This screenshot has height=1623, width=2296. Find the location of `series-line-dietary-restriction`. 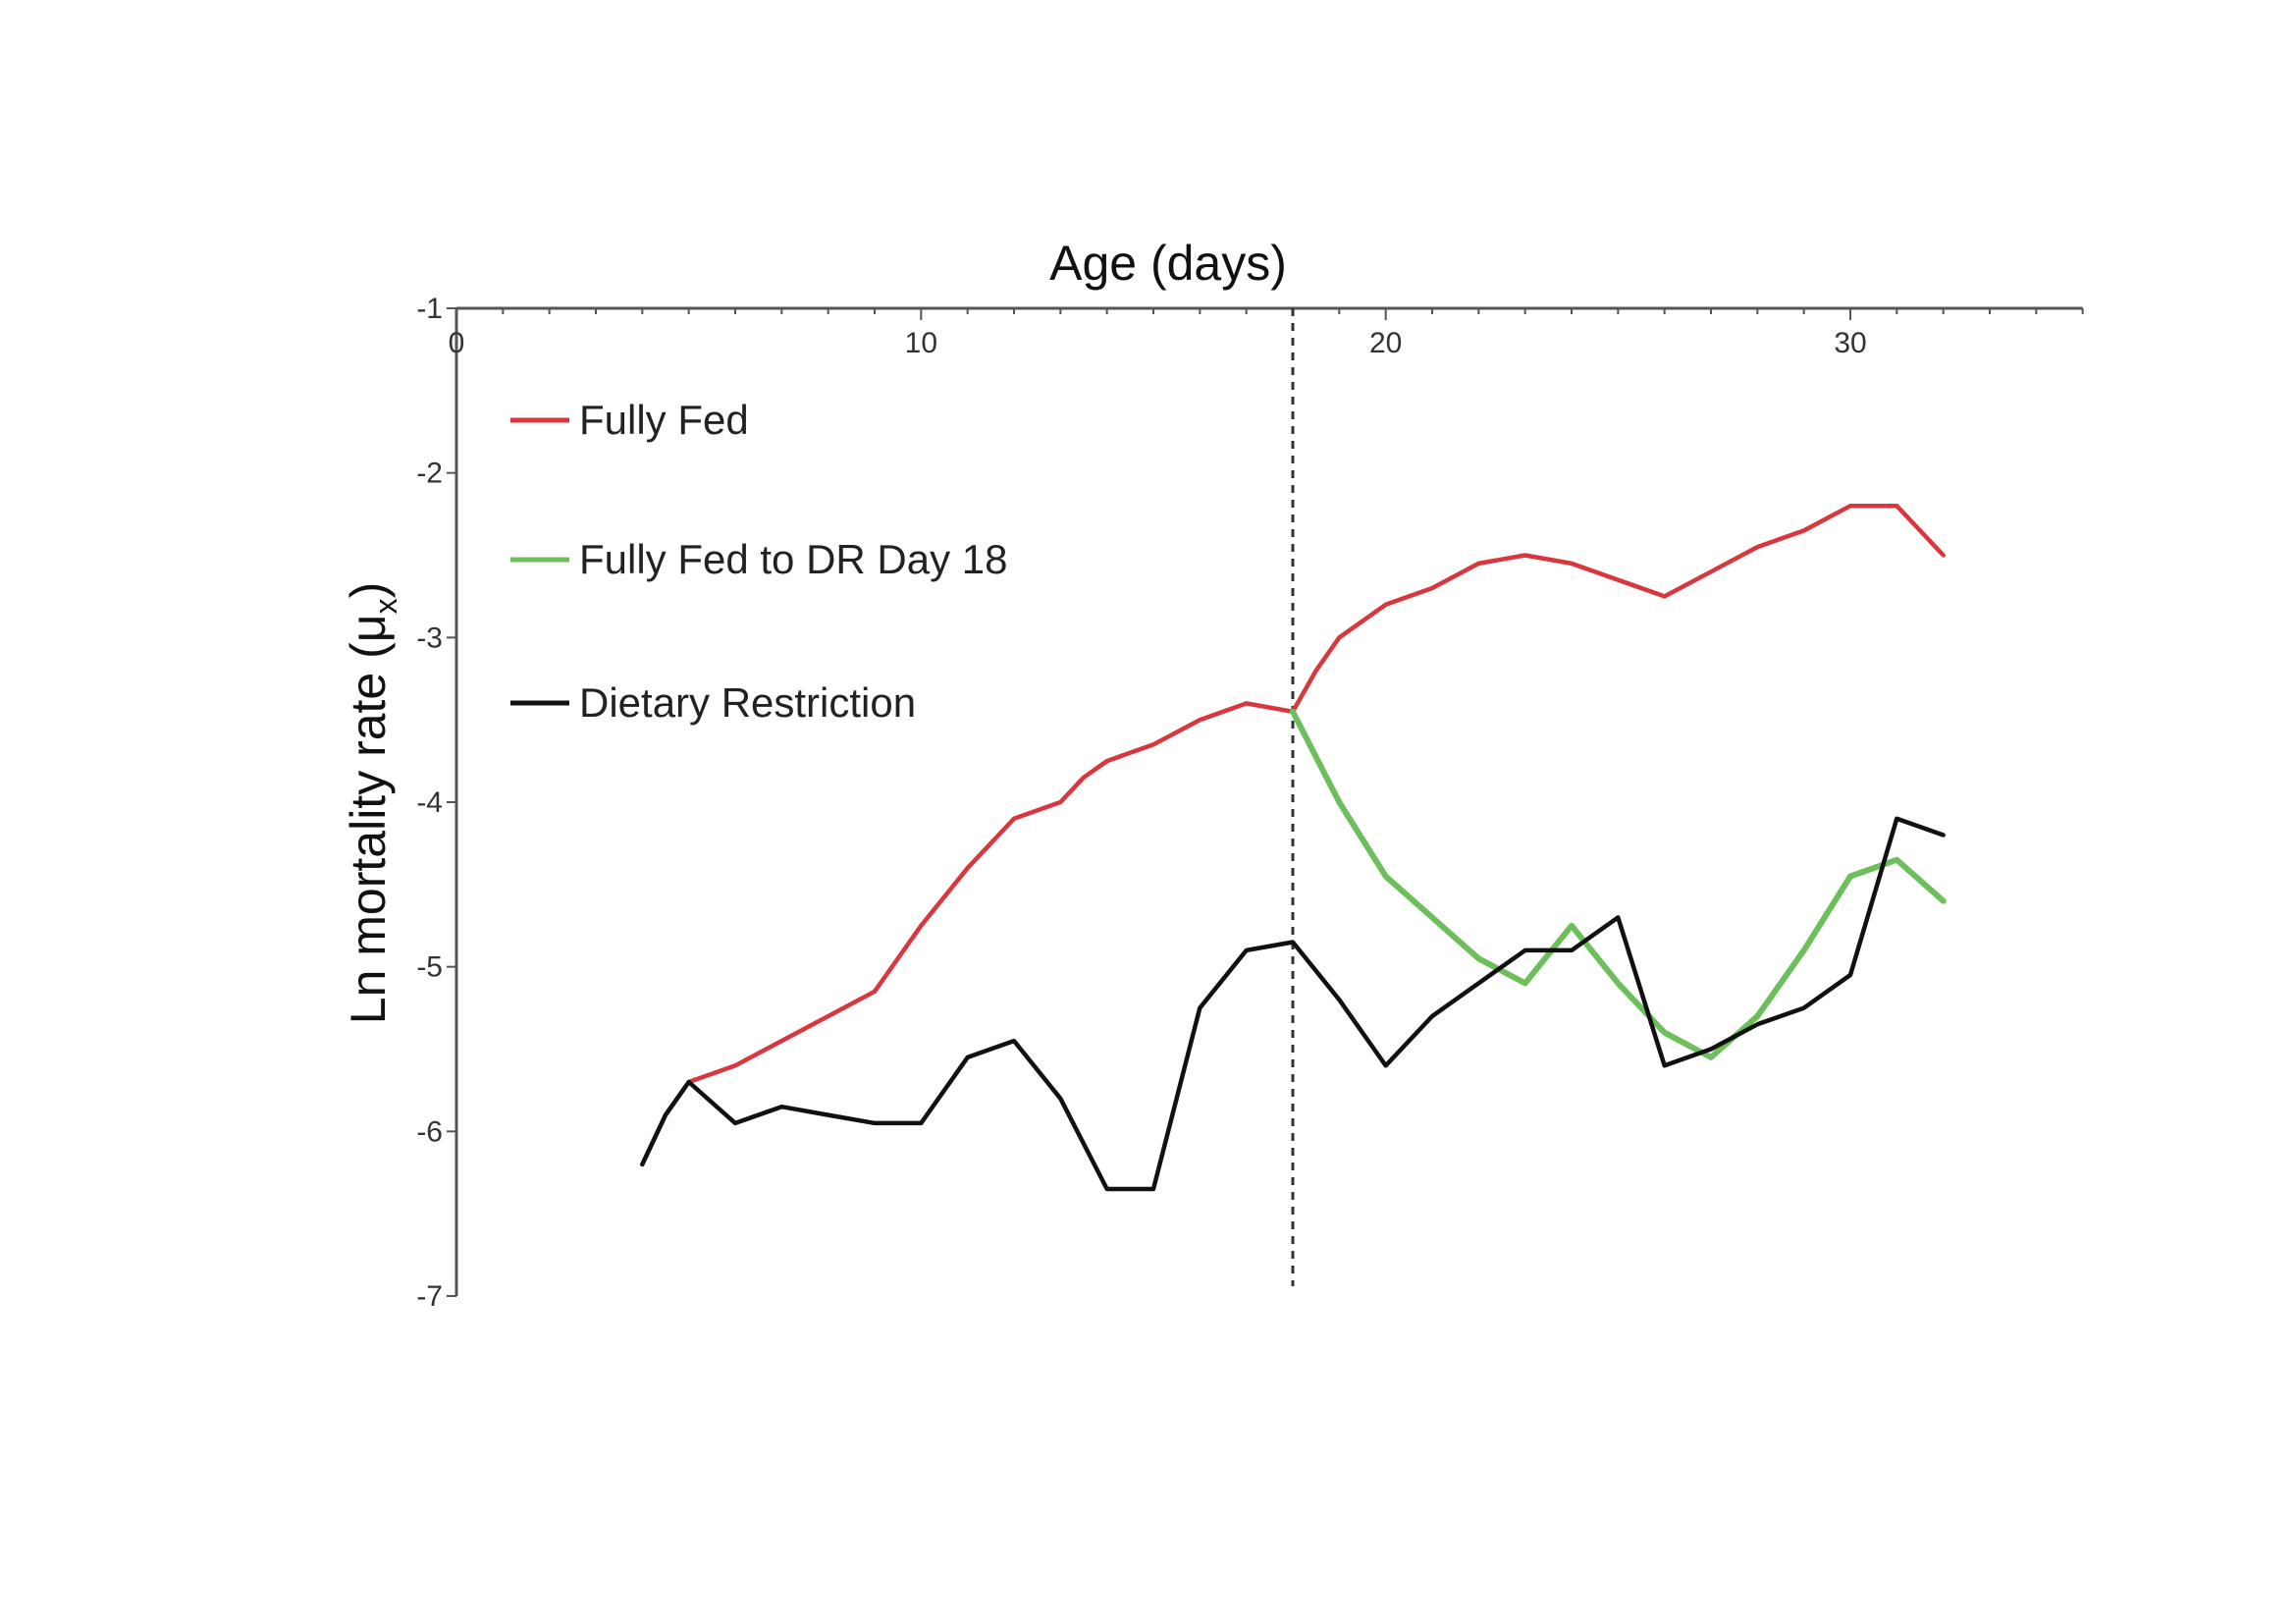

series-line-dietary-restriction is located at coordinates (1293, 1004).